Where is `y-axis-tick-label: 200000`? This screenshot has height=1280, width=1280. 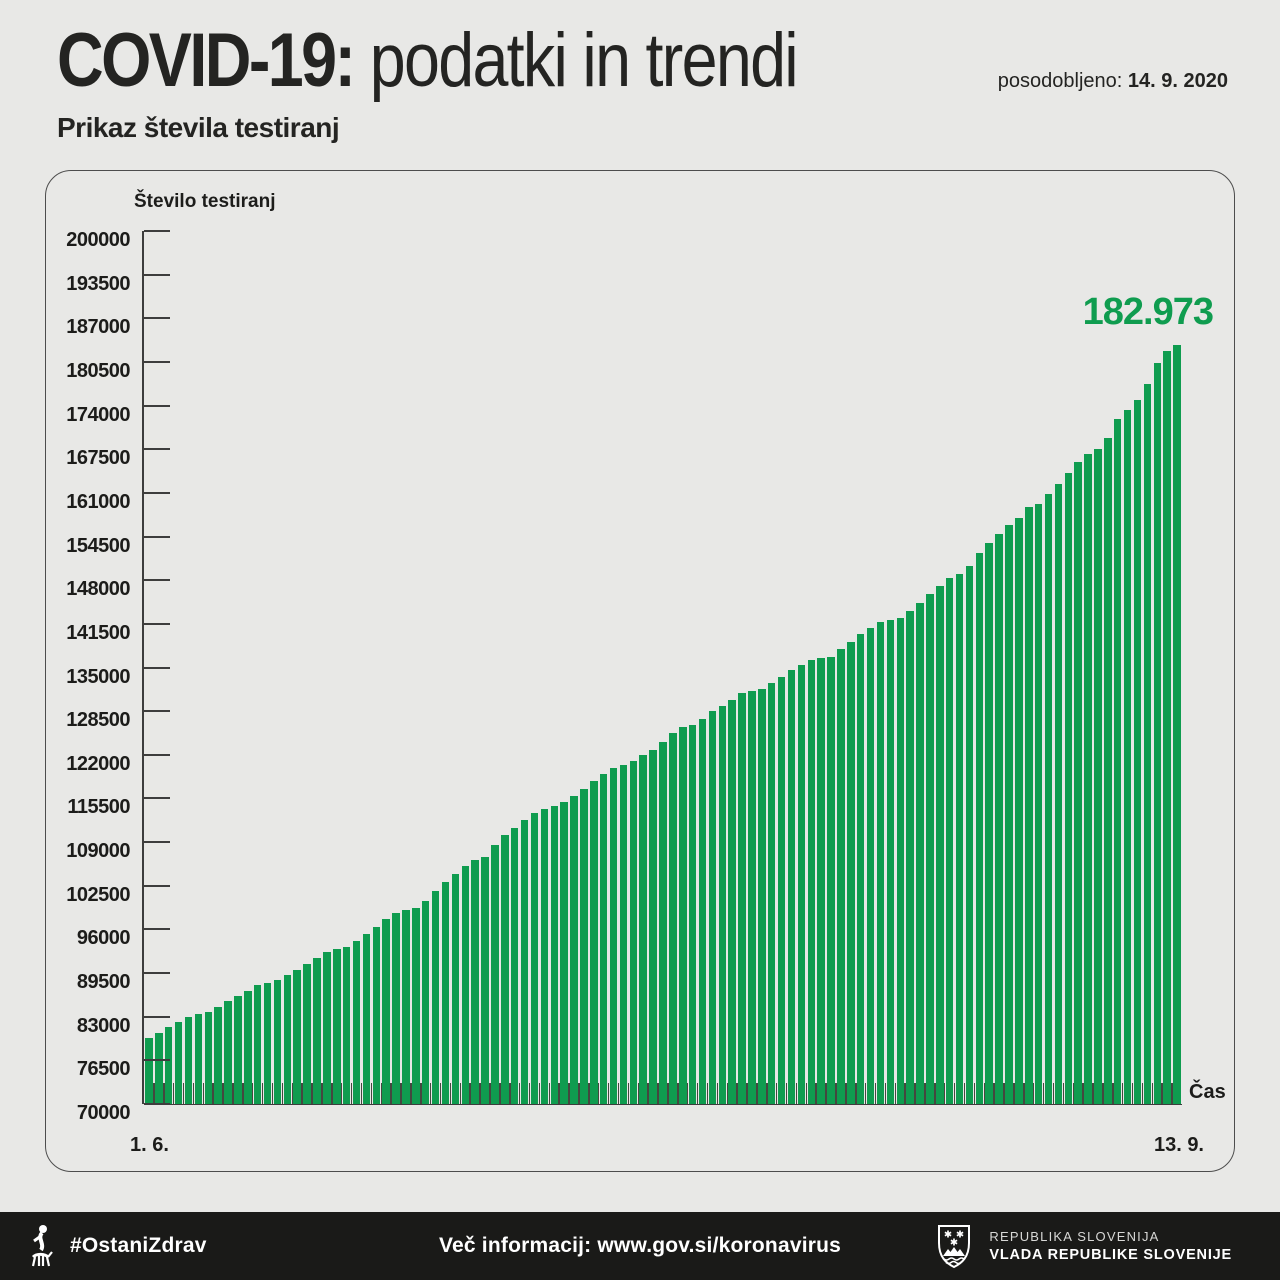
y-axis-tick-label: 200000 is located at coordinates (98, 240).